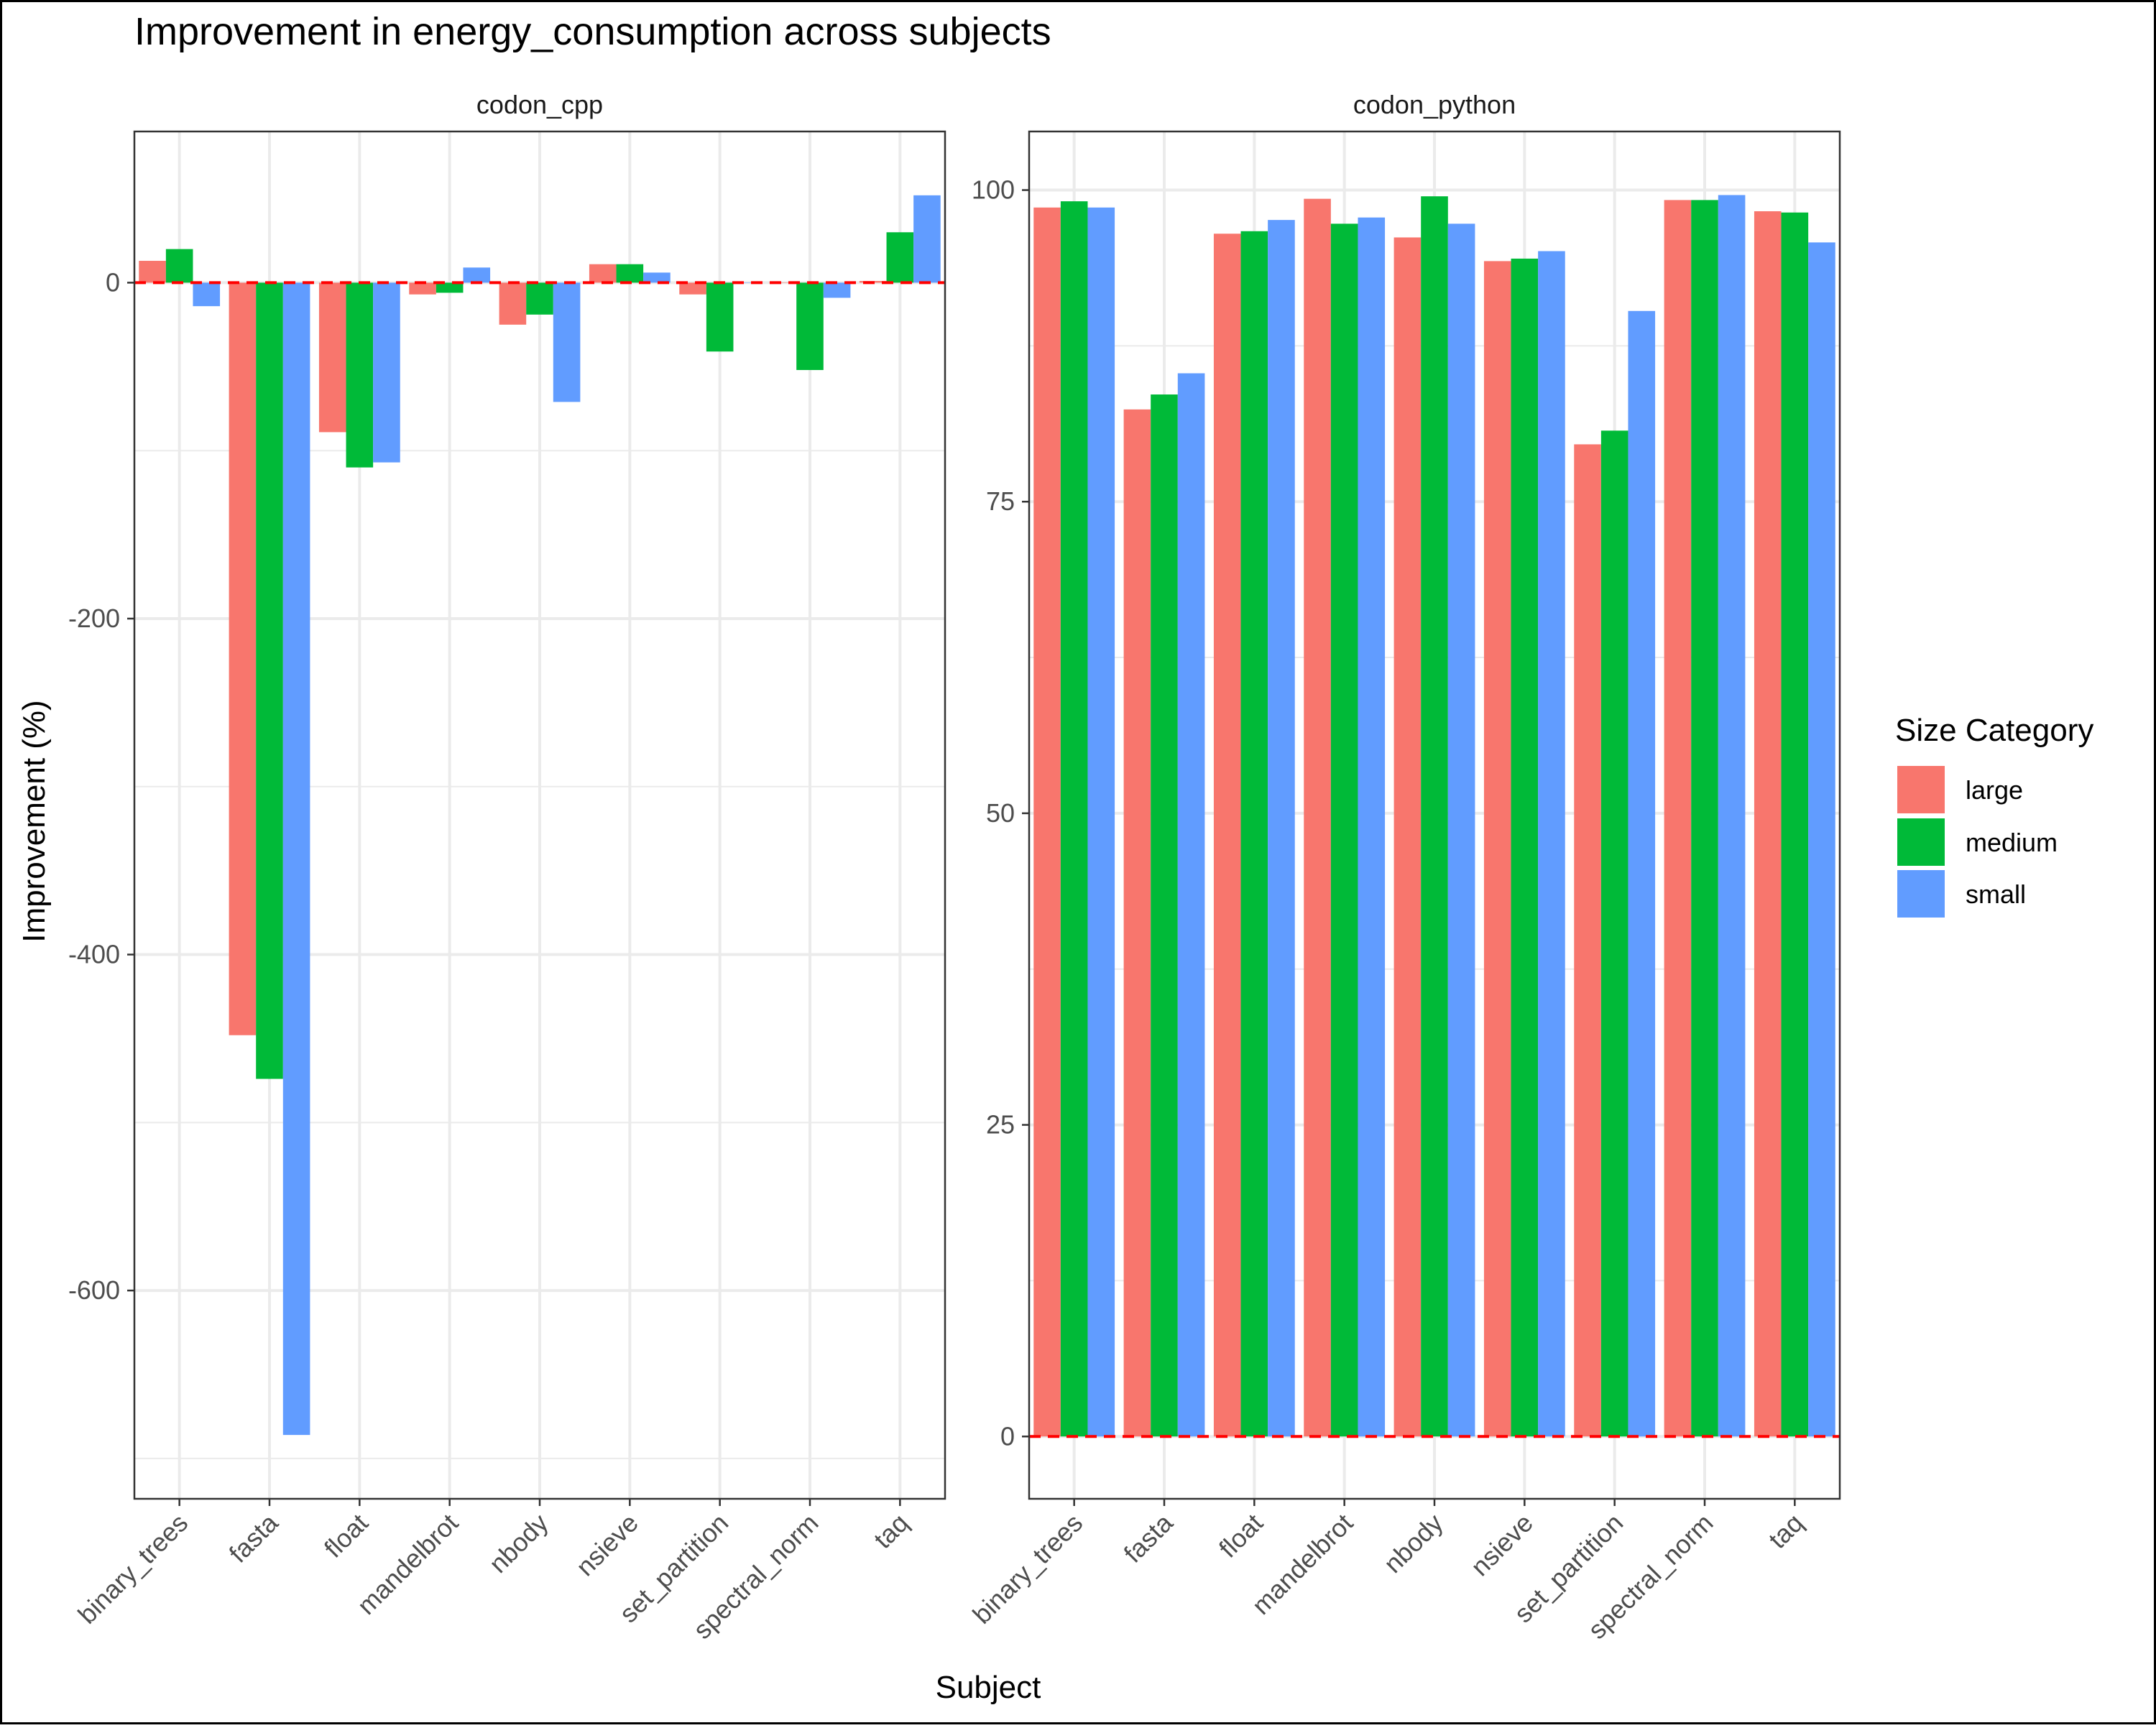 The width and height of the screenshot is (2156, 1728). Describe the element at coordinates (1994, 730) in the screenshot. I see `legend-title: Size Category` at that location.